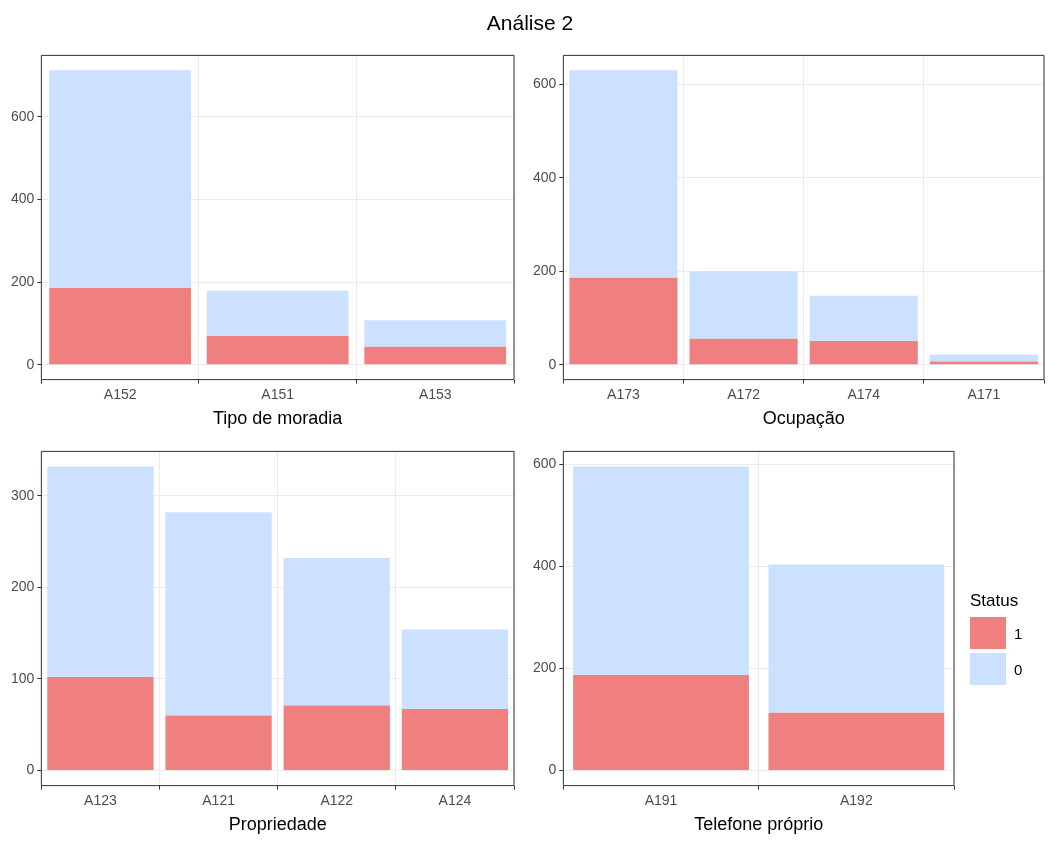  I want to click on x-tick-label: A174, so click(864, 393).